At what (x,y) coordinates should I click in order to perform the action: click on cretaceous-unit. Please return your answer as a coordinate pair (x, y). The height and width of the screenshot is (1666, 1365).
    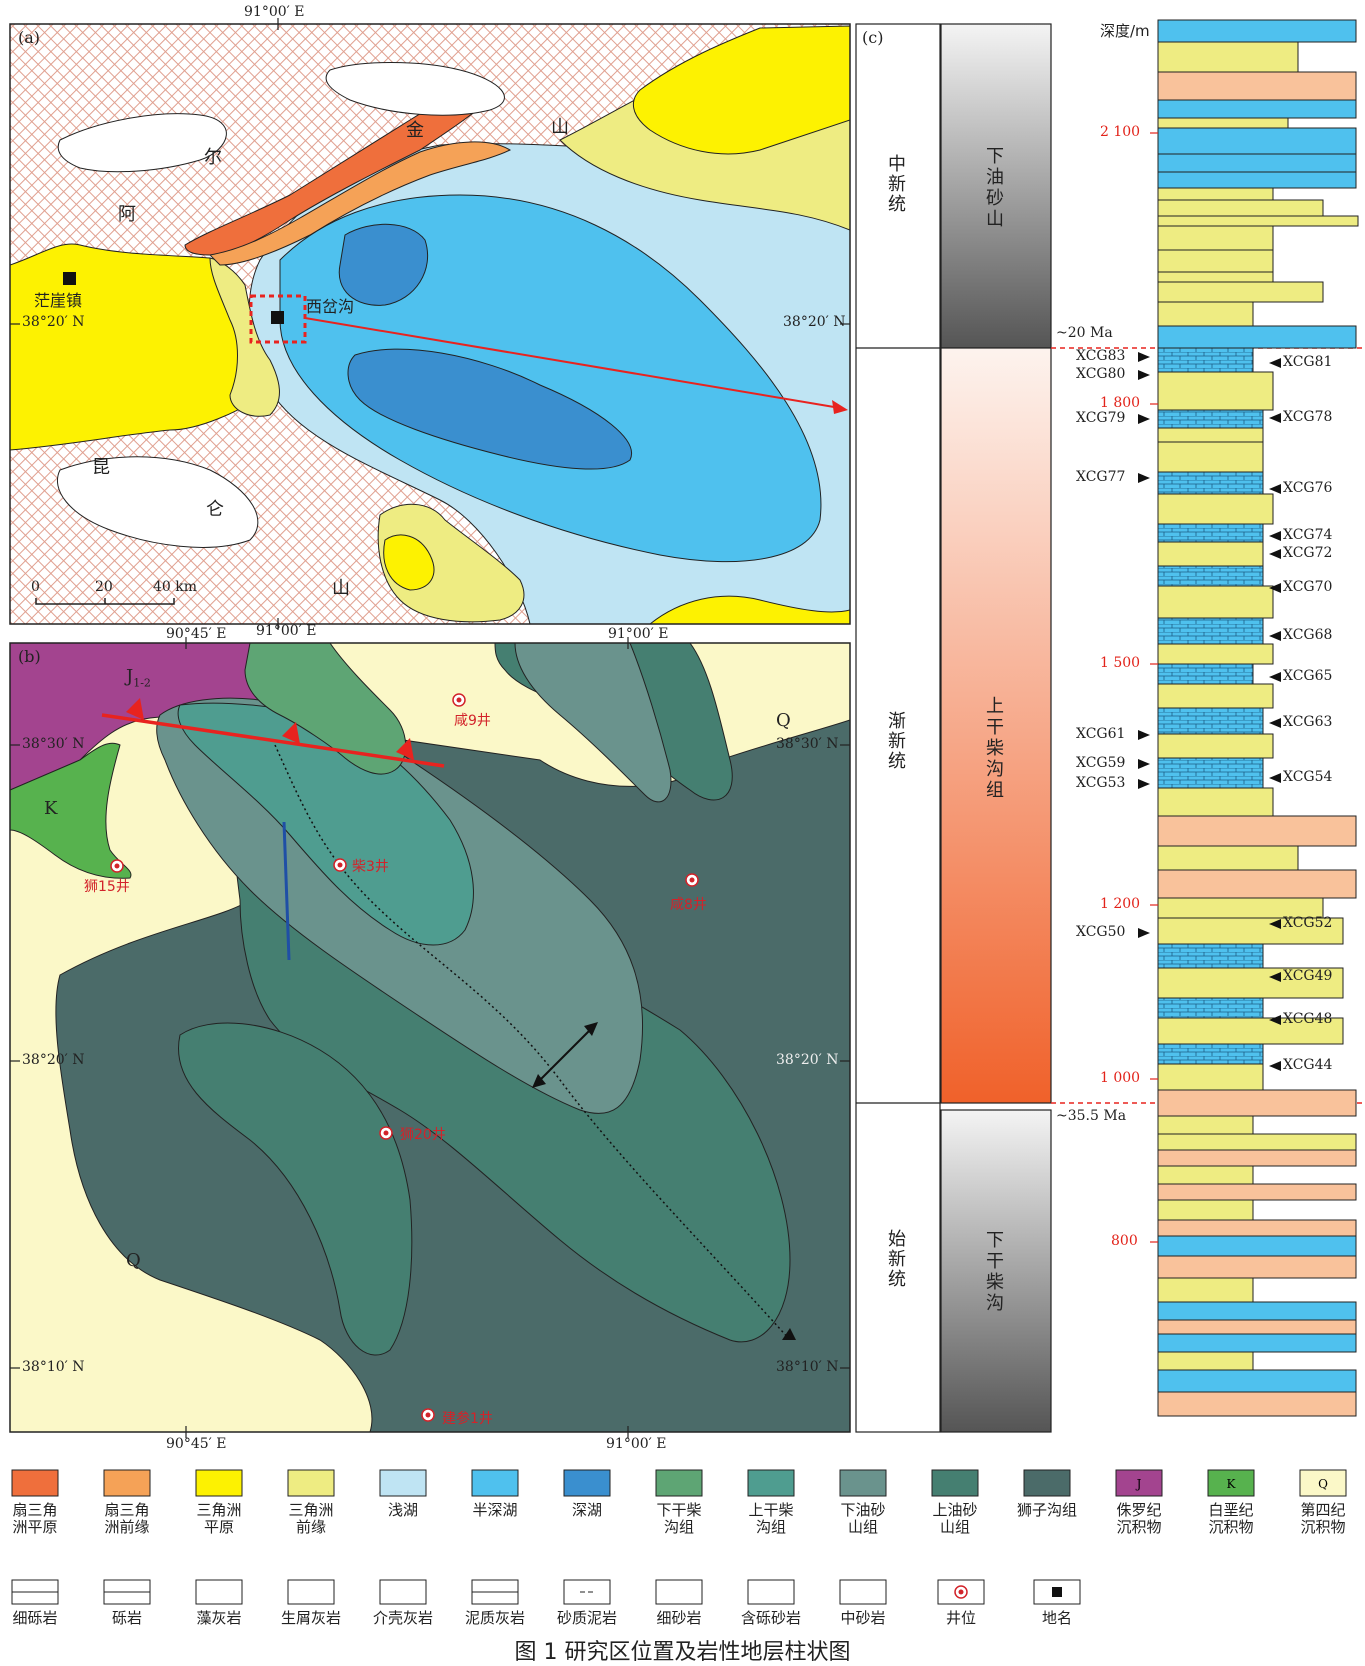
    Looking at the image, I should click on (71, 810).